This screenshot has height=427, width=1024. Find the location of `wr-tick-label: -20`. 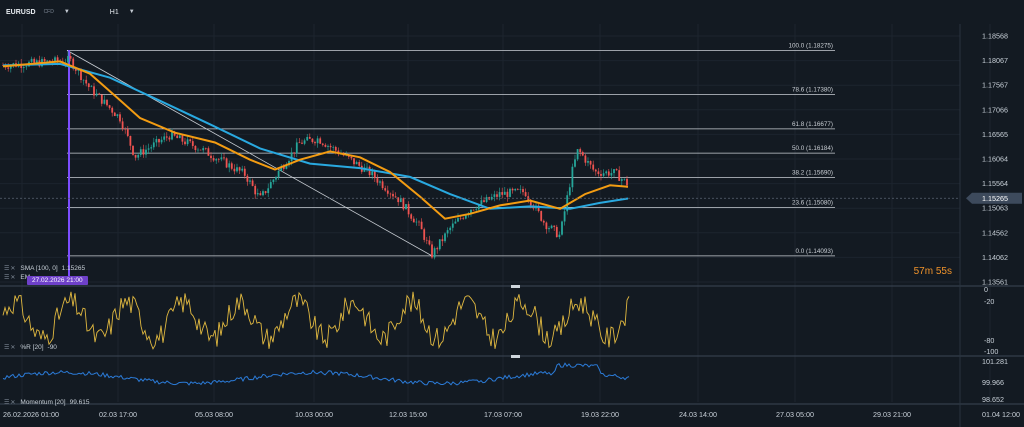

wr-tick-label: -20 is located at coordinates (989, 301).